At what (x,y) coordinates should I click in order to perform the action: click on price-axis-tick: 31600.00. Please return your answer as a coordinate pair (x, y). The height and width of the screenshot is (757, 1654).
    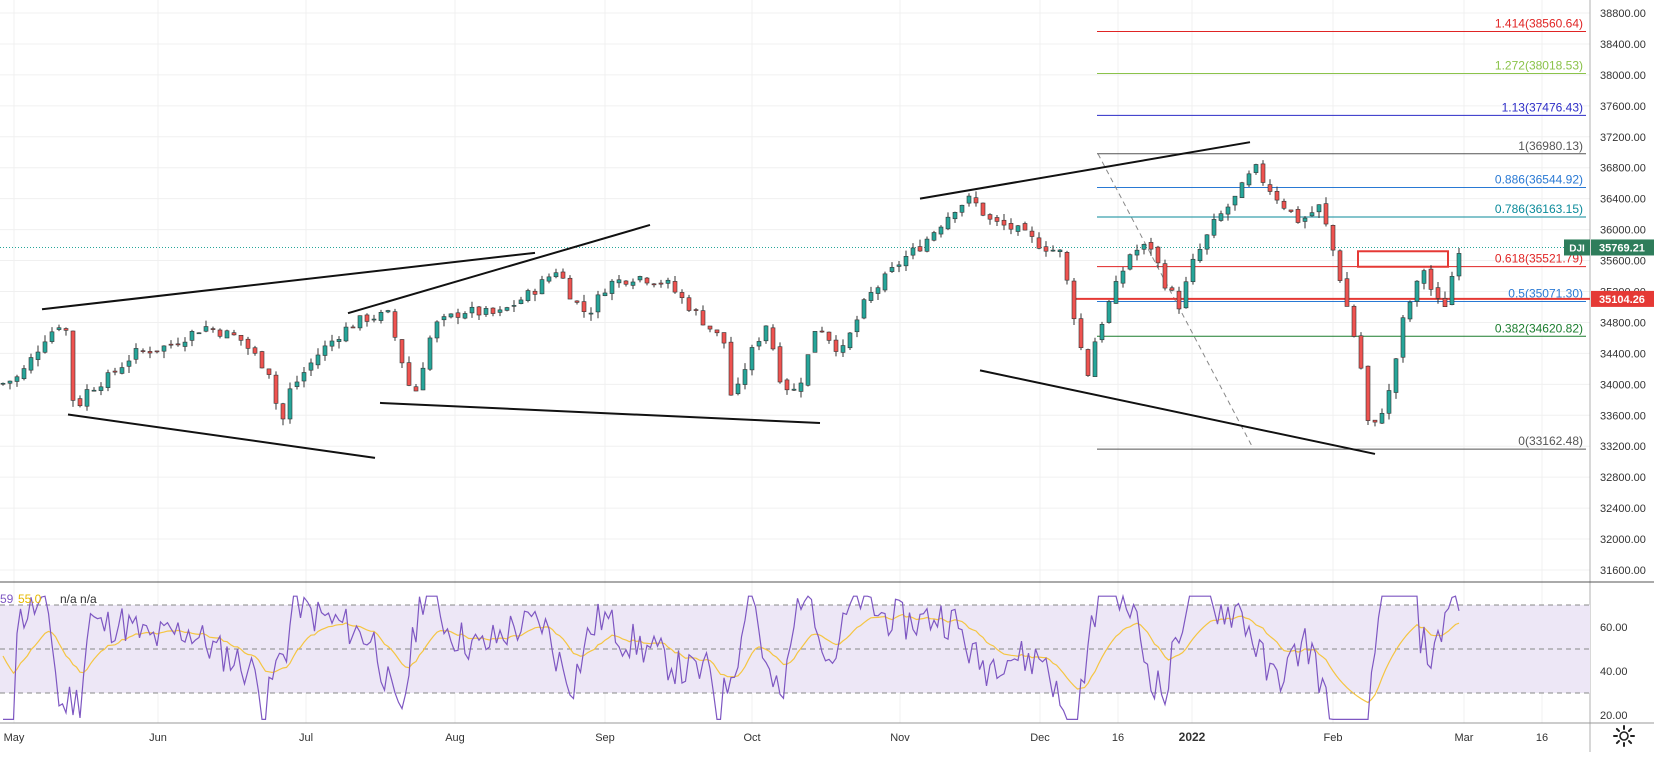
    Looking at the image, I should click on (1623, 571).